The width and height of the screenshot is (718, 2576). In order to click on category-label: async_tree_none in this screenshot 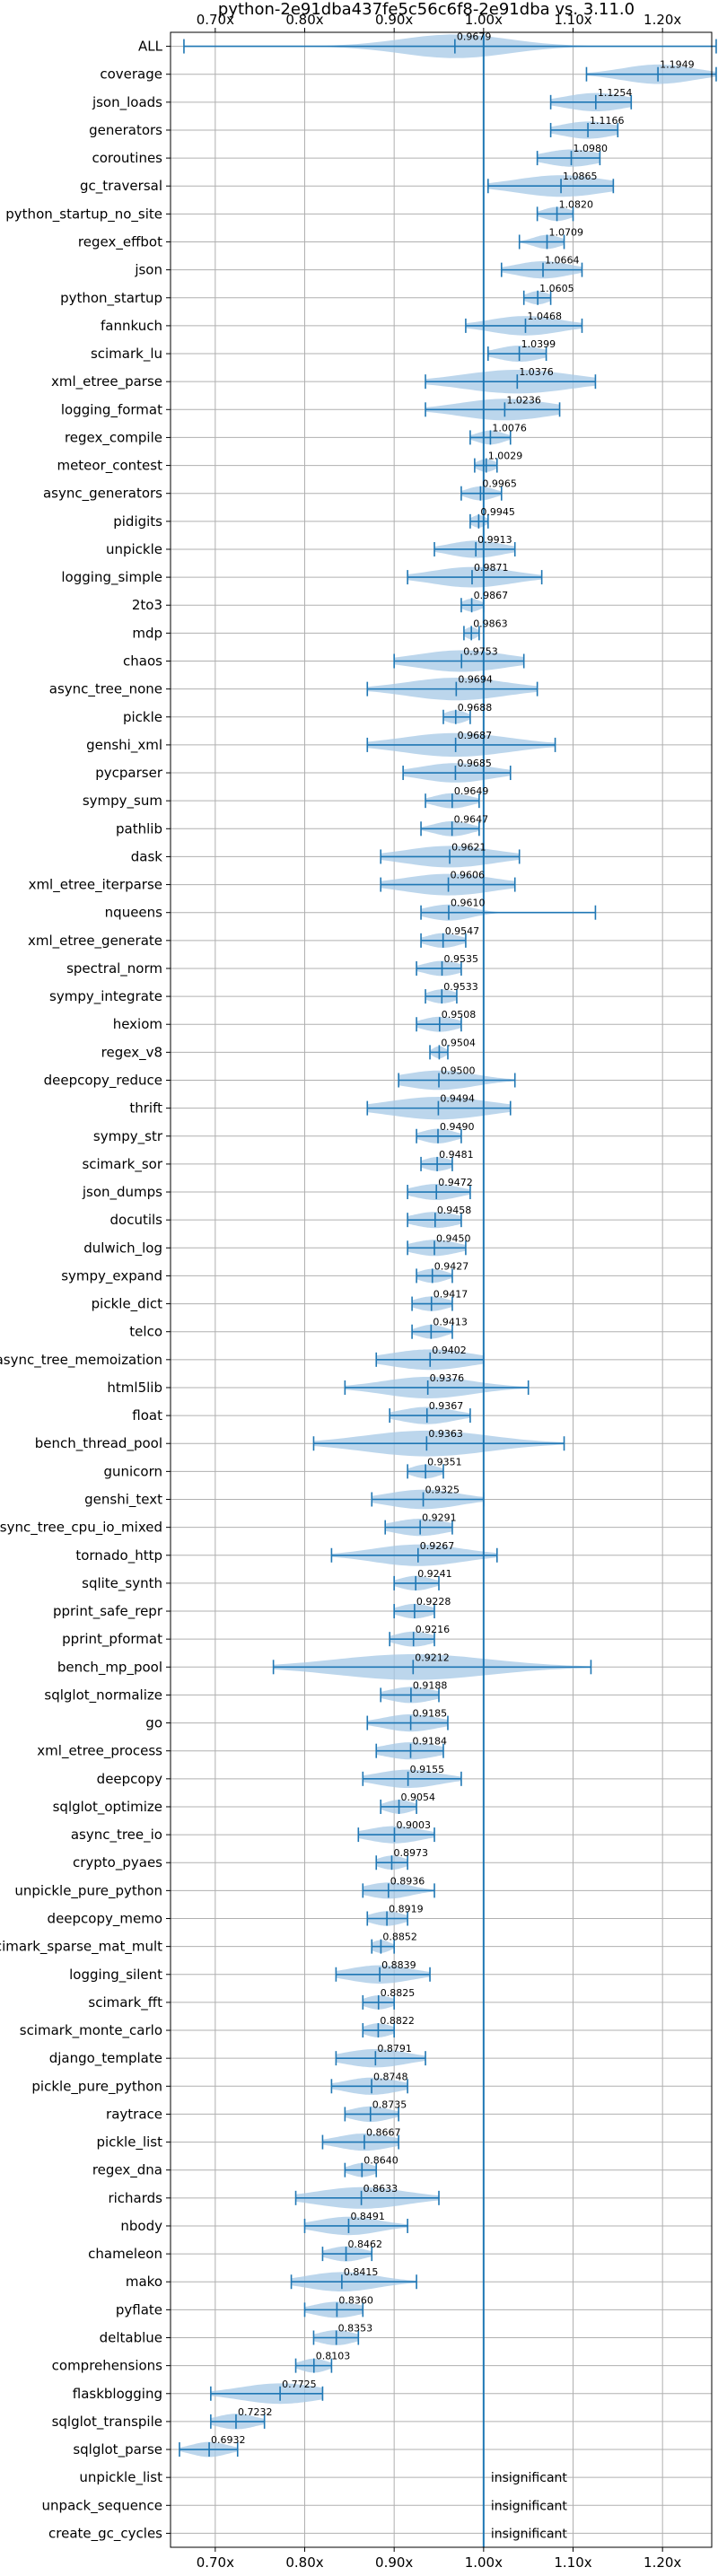, I will do `click(105, 689)`.